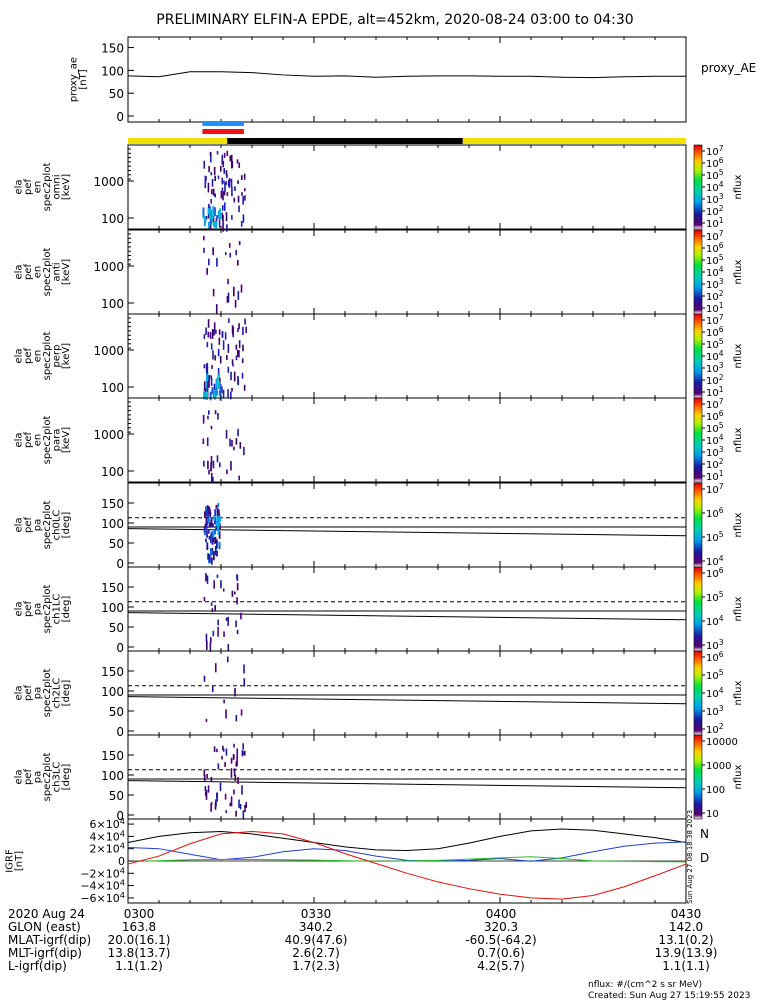 This screenshot has height=1000, width=775. Describe the element at coordinates (715, 790) in the screenshot. I see `colorbar-tick-label: 100` at that location.